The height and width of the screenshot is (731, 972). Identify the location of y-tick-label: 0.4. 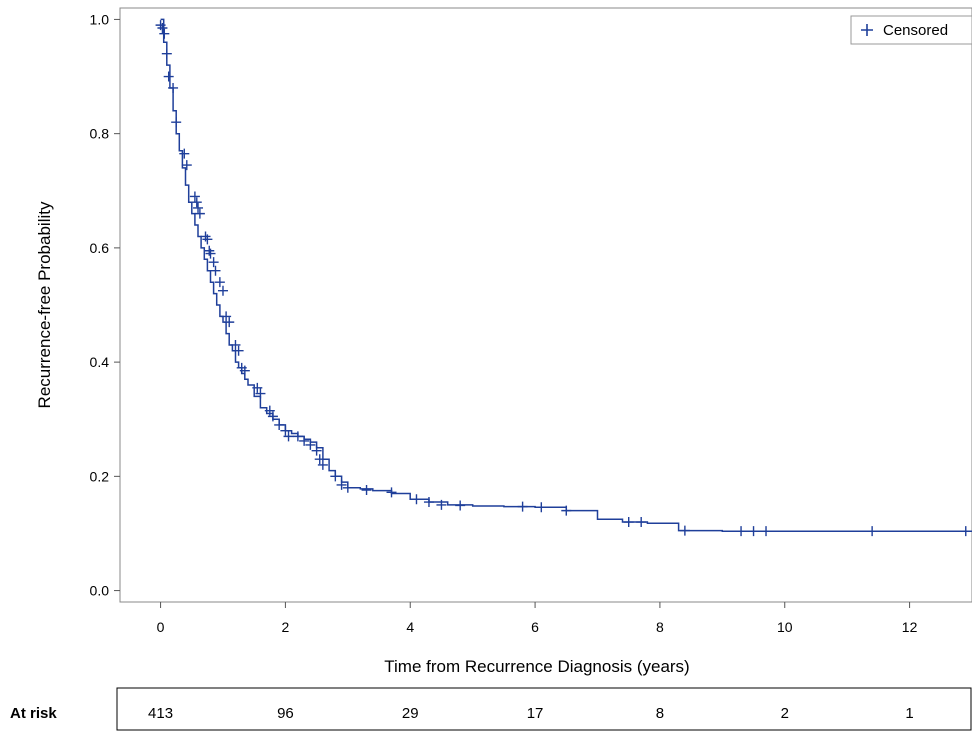
(100, 362).